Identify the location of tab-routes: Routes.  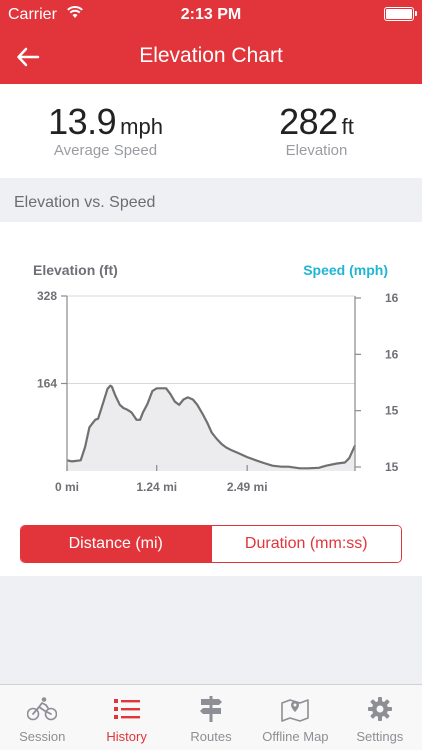
(211, 717).